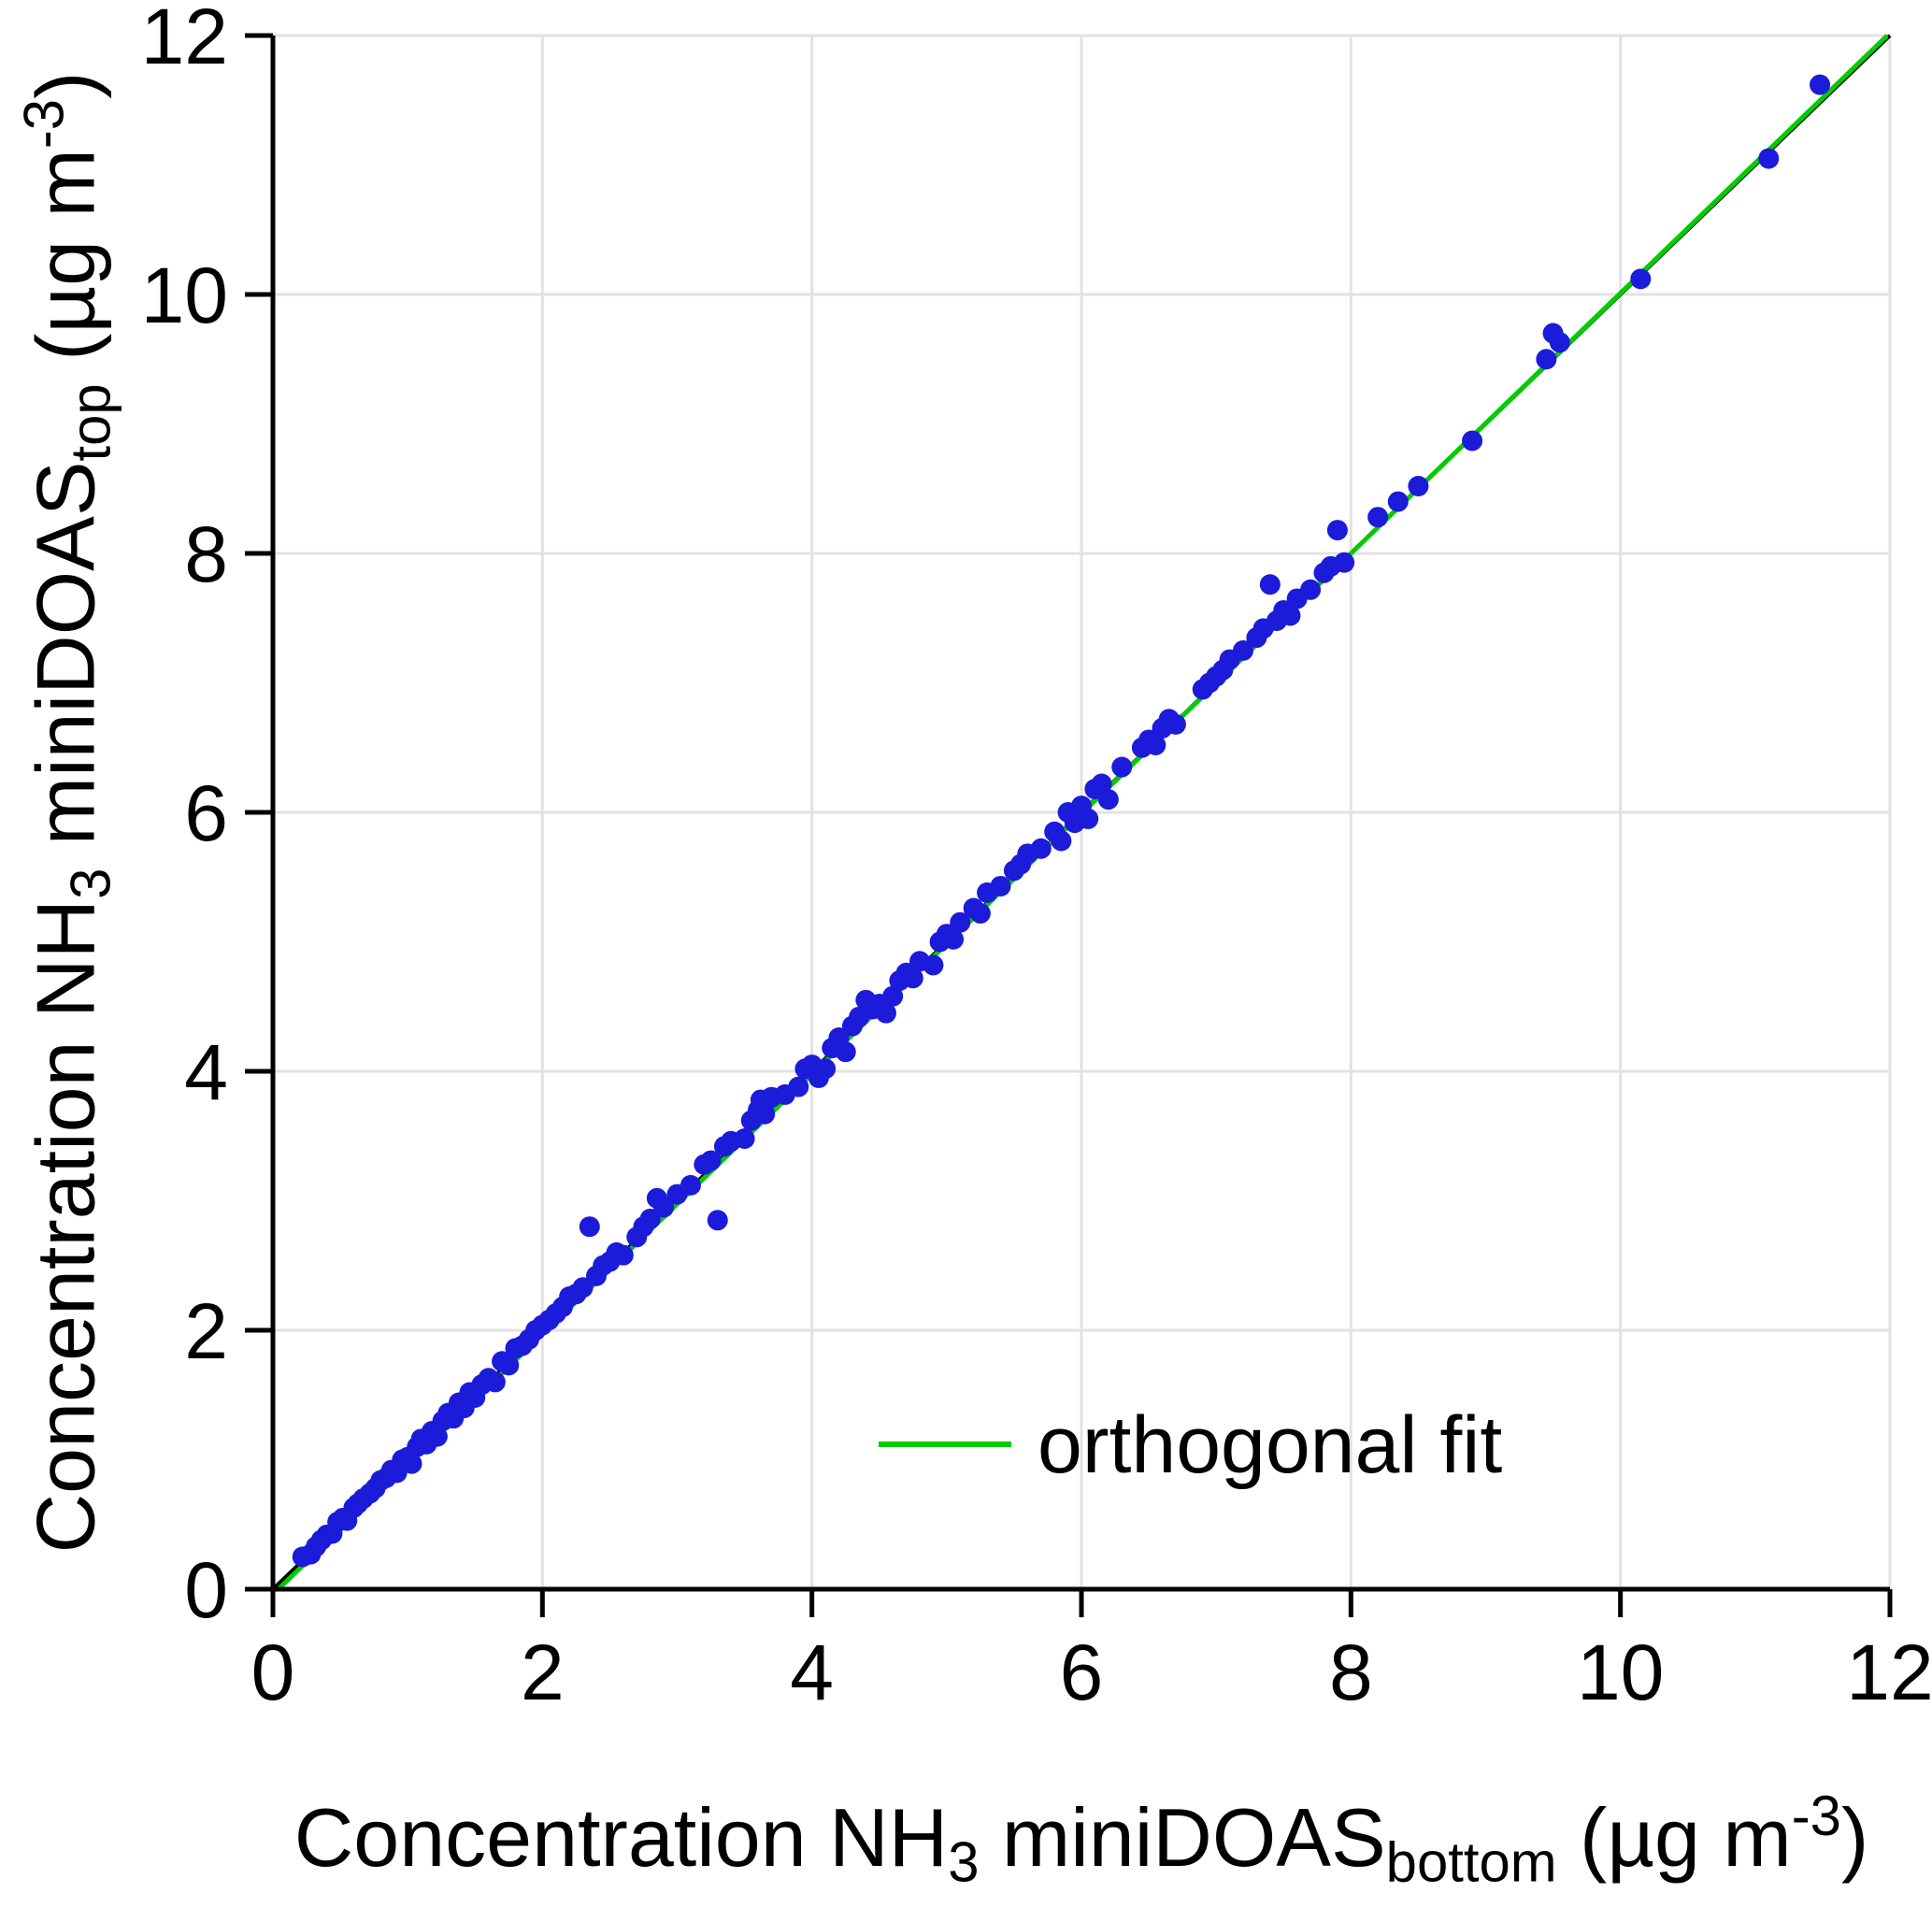  Describe the element at coordinates (184, 40) in the screenshot. I see `y-tick-label: 12` at that location.